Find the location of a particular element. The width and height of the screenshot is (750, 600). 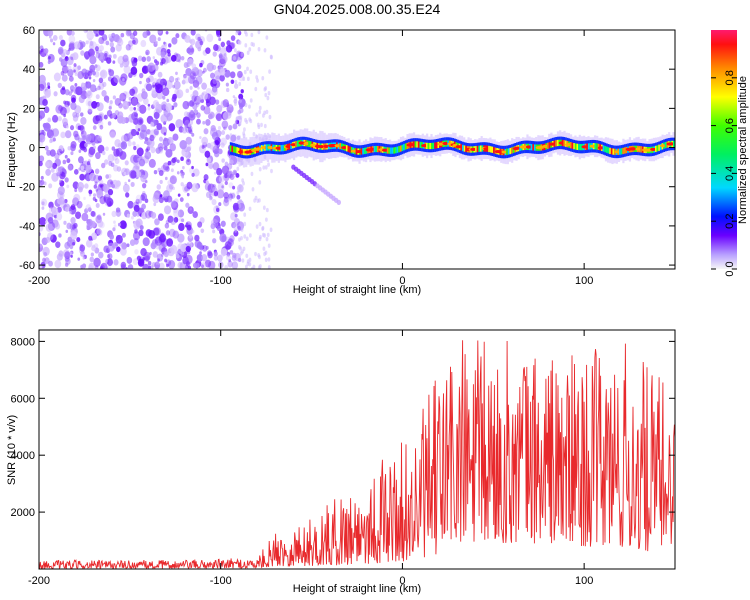

colorbar-tick-label: 0.4 is located at coordinates (730, 173).